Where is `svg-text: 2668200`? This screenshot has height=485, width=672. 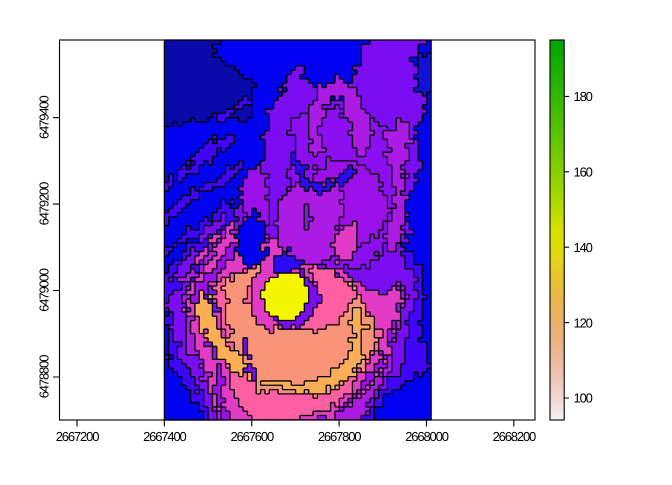
svg-text: 2668200 is located at coordinates (514, 436).